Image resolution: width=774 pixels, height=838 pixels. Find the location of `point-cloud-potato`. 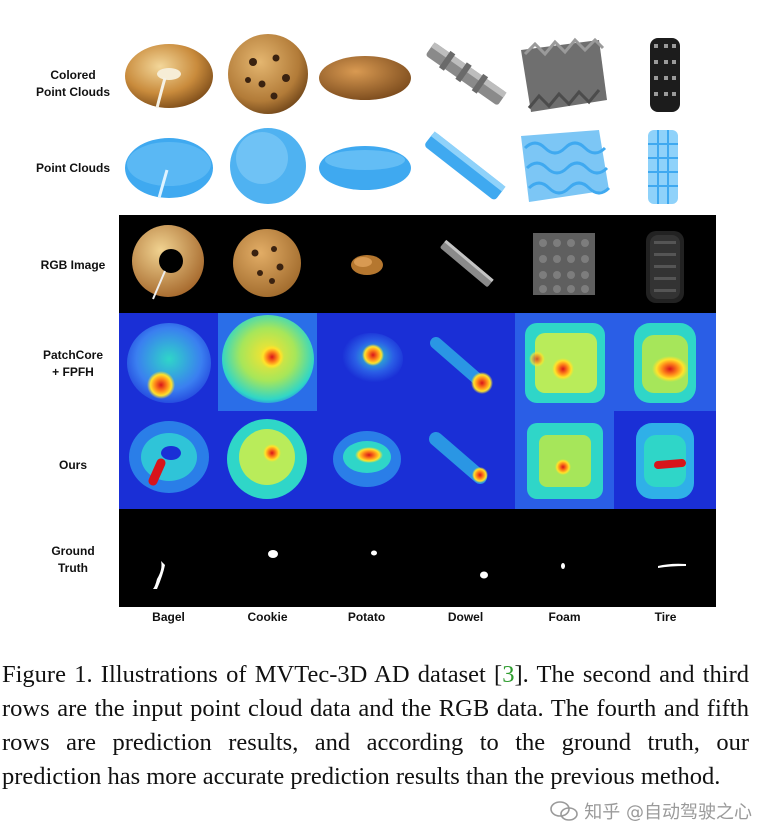

point-cloud-potato is located at coordinates (366, 167).